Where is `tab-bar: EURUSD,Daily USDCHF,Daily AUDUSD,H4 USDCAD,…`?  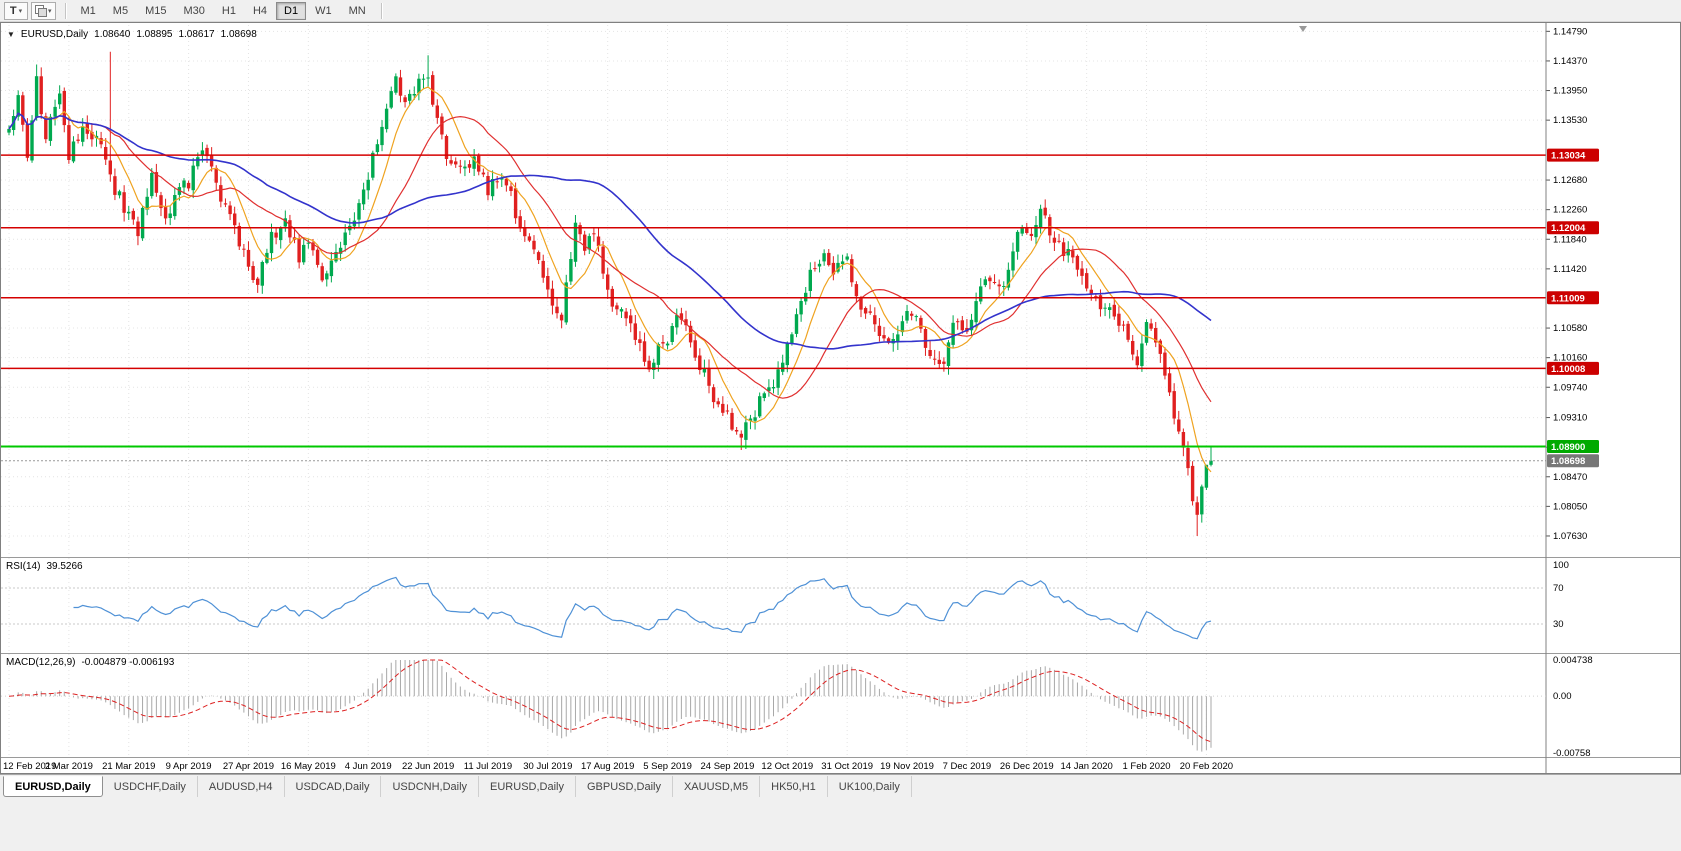
tab-bar: EURUSD,Daily USDCHF,Daily AUDUSD,H4 USDCAD,… is located at coordinates (840, 786).